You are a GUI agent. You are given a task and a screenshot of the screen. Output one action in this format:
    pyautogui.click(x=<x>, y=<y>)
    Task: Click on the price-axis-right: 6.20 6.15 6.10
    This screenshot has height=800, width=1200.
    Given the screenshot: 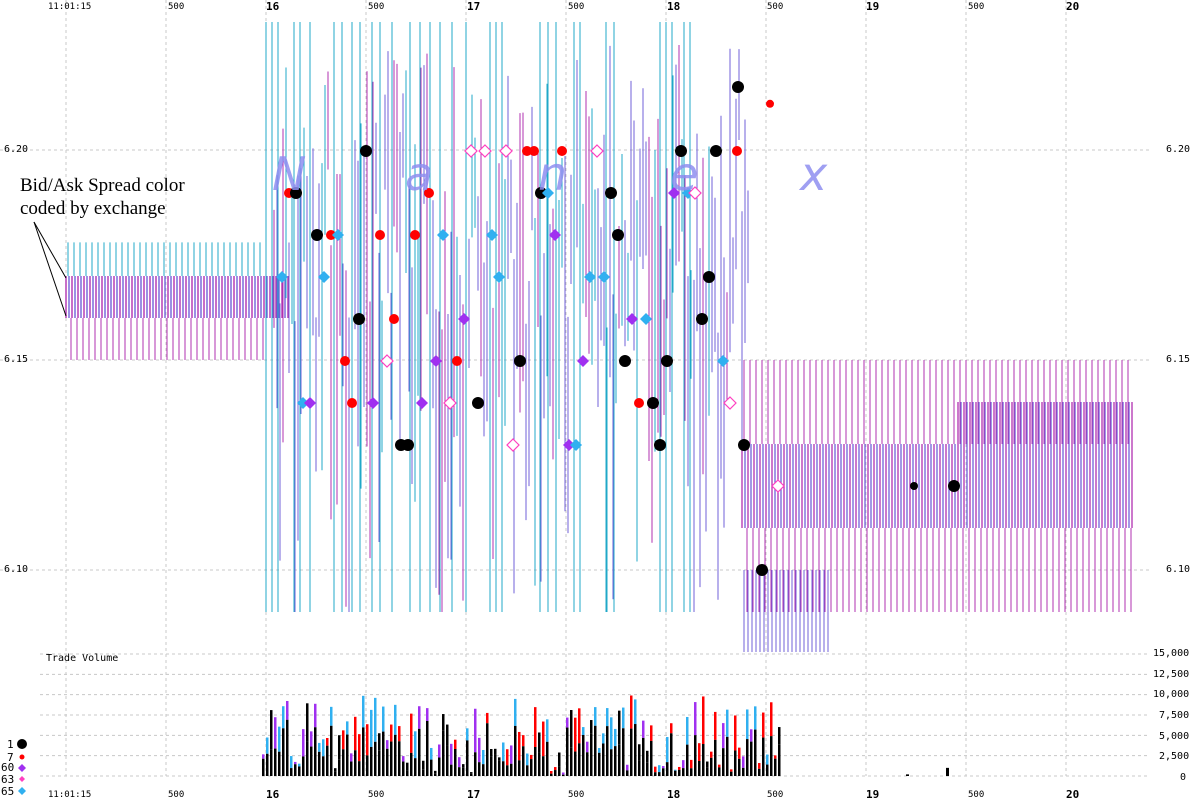 What is the action you would take?
    pyautogui.click(x=1178, y=359)
    